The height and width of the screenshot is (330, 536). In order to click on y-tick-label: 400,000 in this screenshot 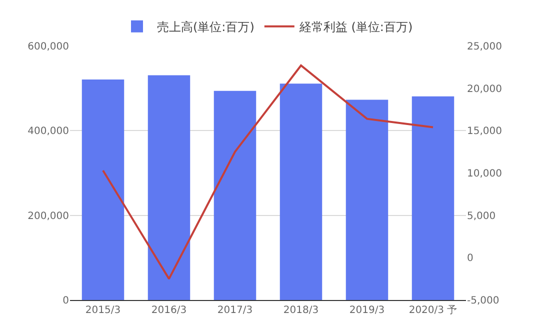, I will do `click(48, 132)`.